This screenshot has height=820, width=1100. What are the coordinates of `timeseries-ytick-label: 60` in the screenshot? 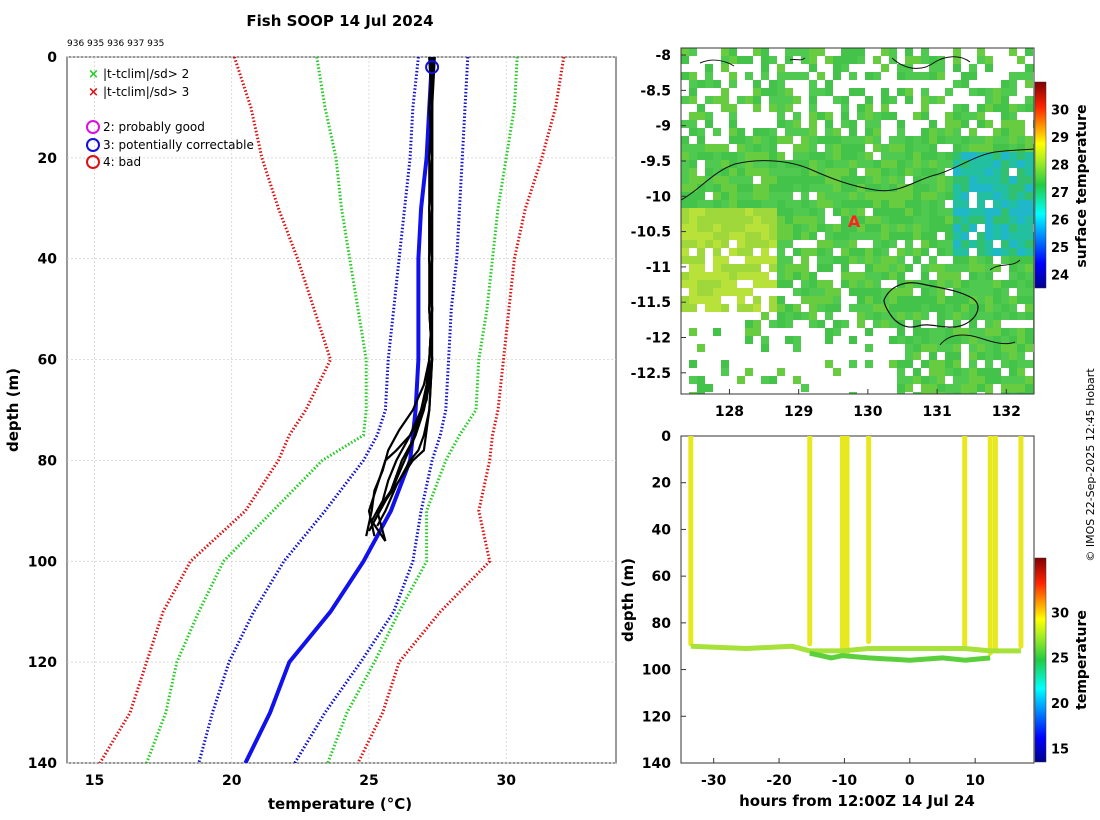 It's located at (662, 577).